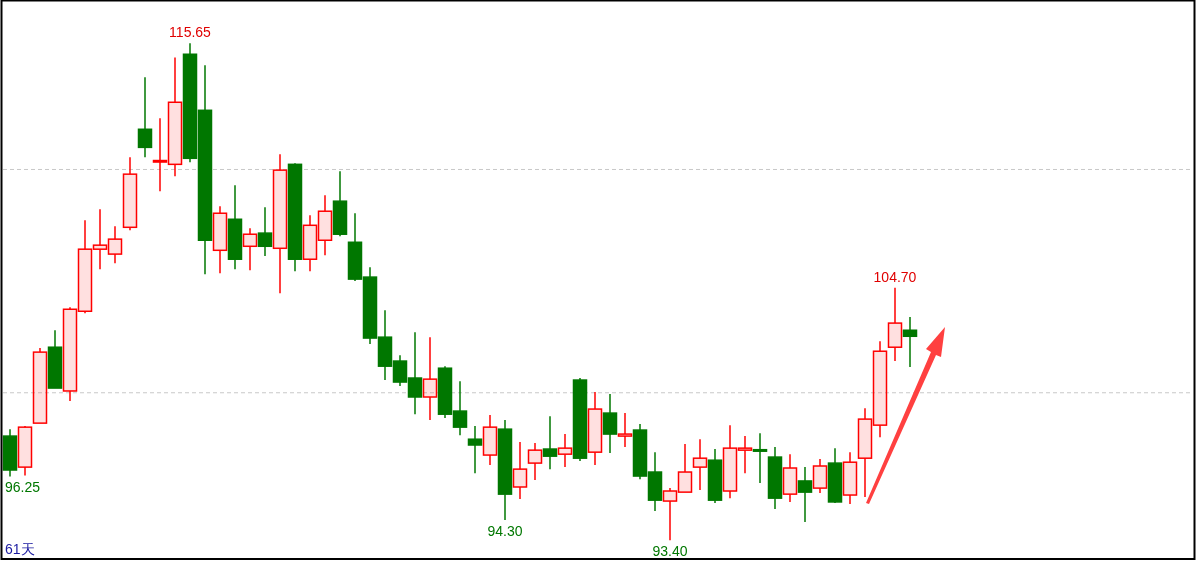 Image resolution: width=1196 pixels, height=562 pixels. Describe the element at coordinates (670, 551) in the screenshot. I see `annotation: 93.40` at that location.